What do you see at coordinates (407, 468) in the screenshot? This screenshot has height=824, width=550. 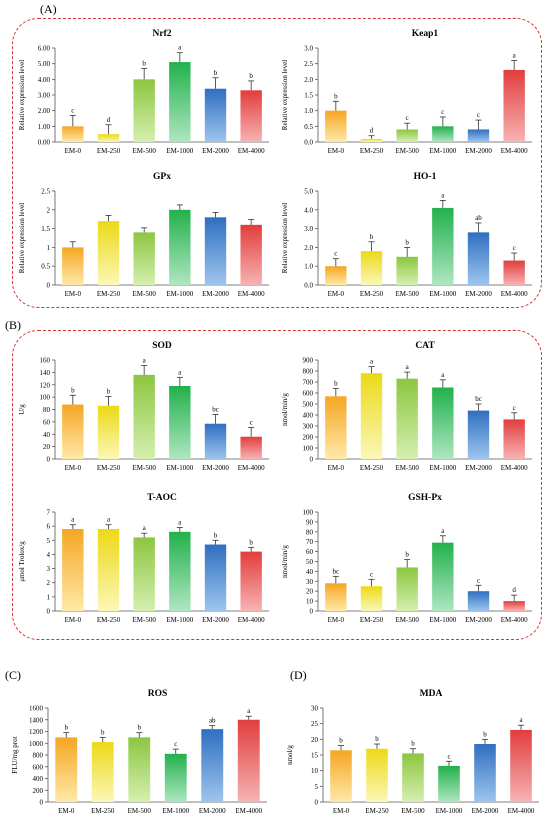 I see `x-tick-label-cat-em-500: EM-500` at bounding box center [407, 468].